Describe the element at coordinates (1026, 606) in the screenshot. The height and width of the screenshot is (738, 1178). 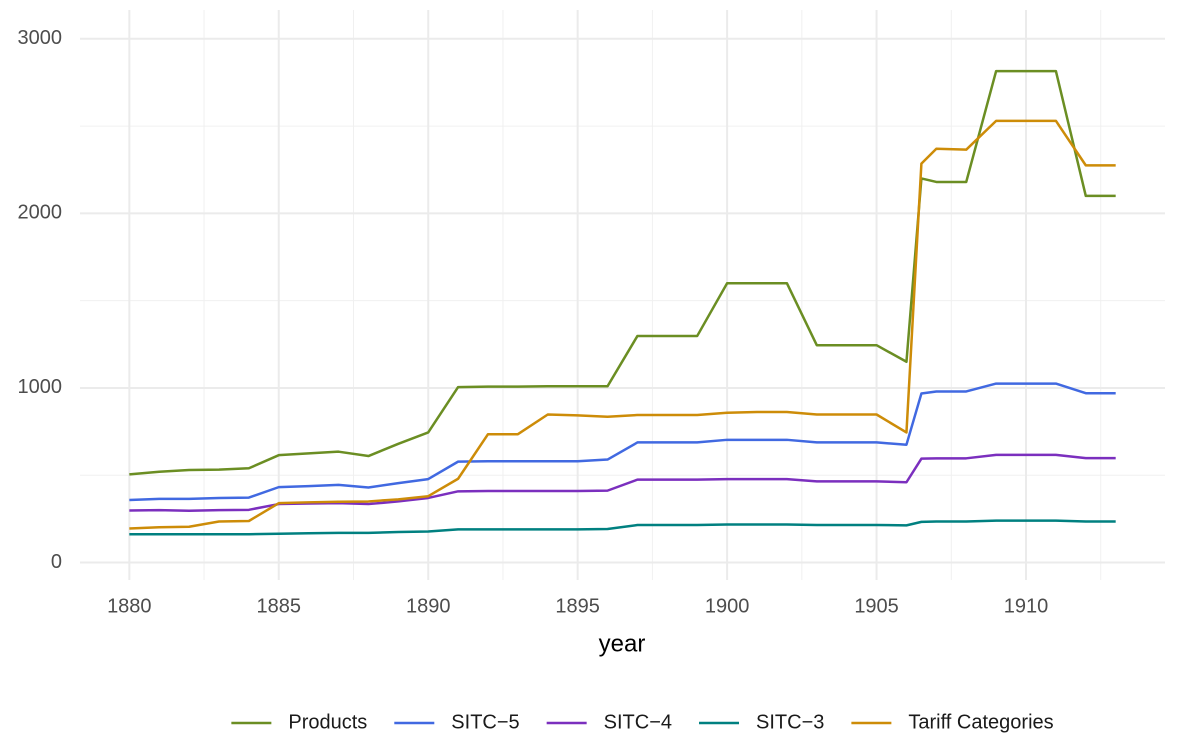
I see `x-tick-label: 1910` at that location.